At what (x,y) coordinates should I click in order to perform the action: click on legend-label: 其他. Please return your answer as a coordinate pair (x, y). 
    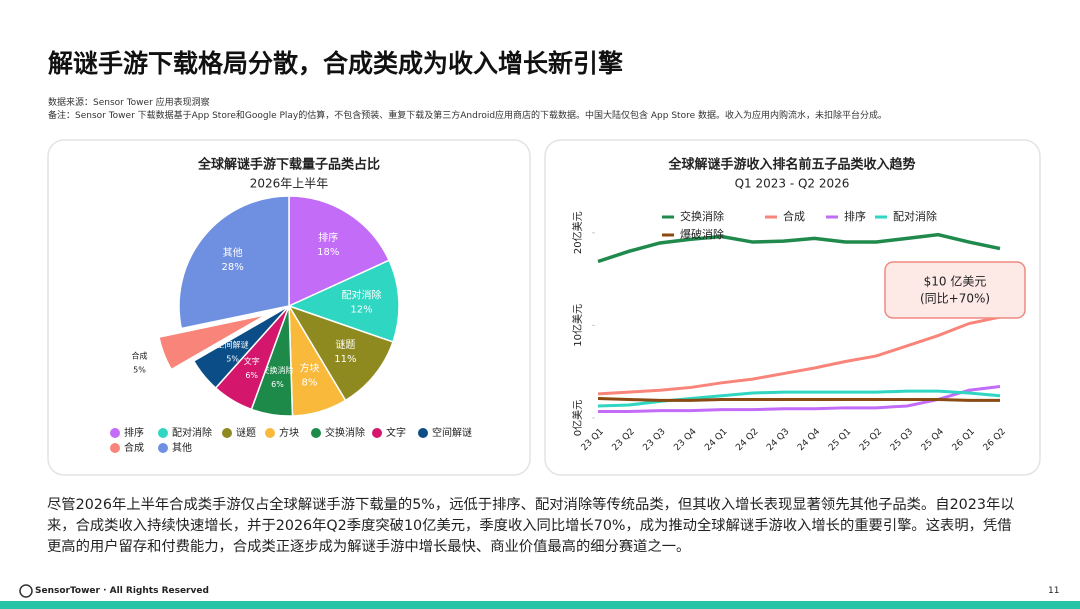
    Looking at the image, I should click on (182, 447).